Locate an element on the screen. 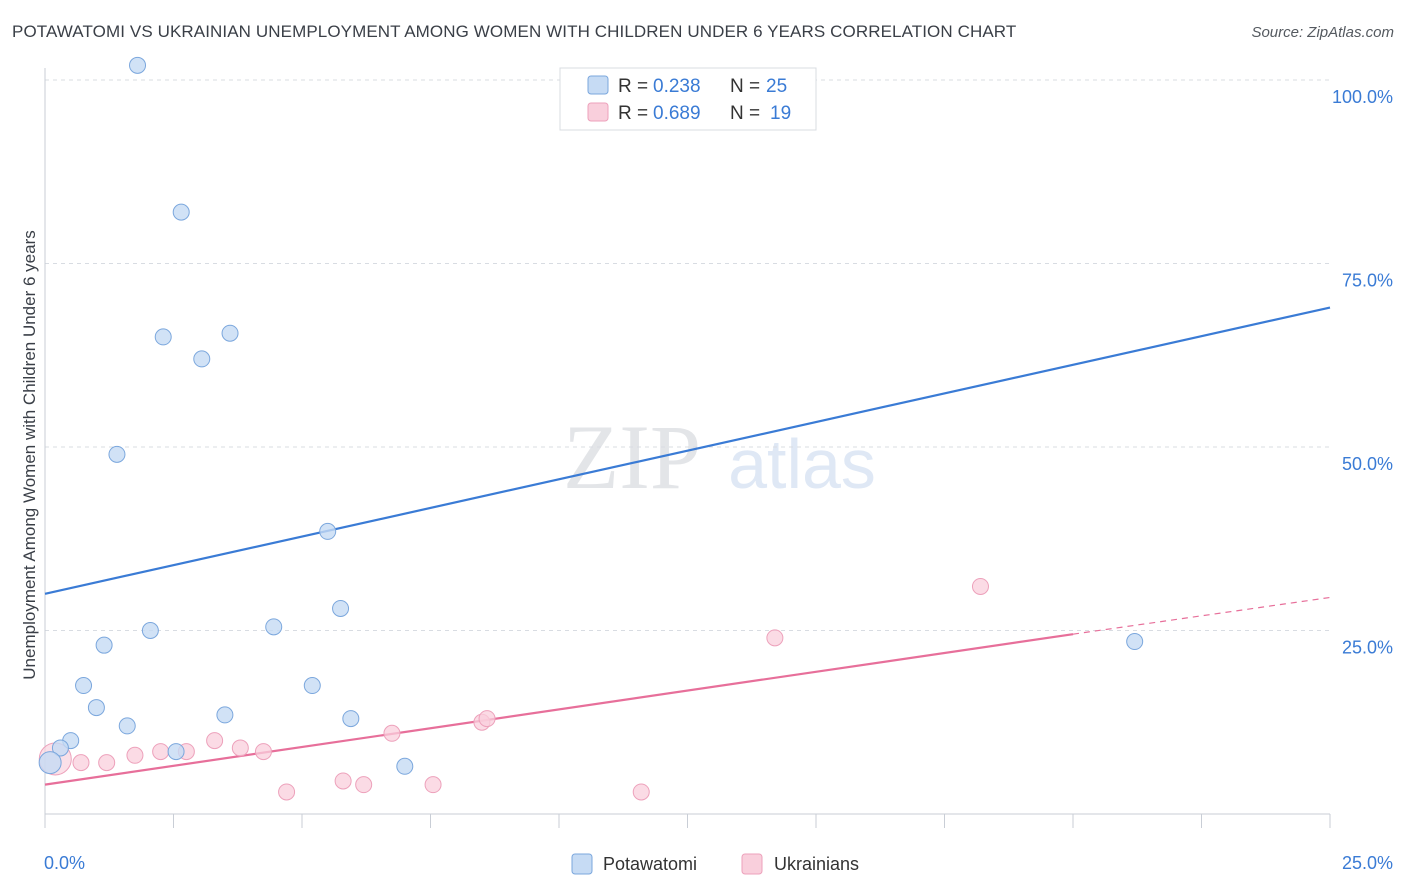 The height and width of the screenshot is (892, 1406). legend-r-label-2: R = is located at coordinates (633, 113).